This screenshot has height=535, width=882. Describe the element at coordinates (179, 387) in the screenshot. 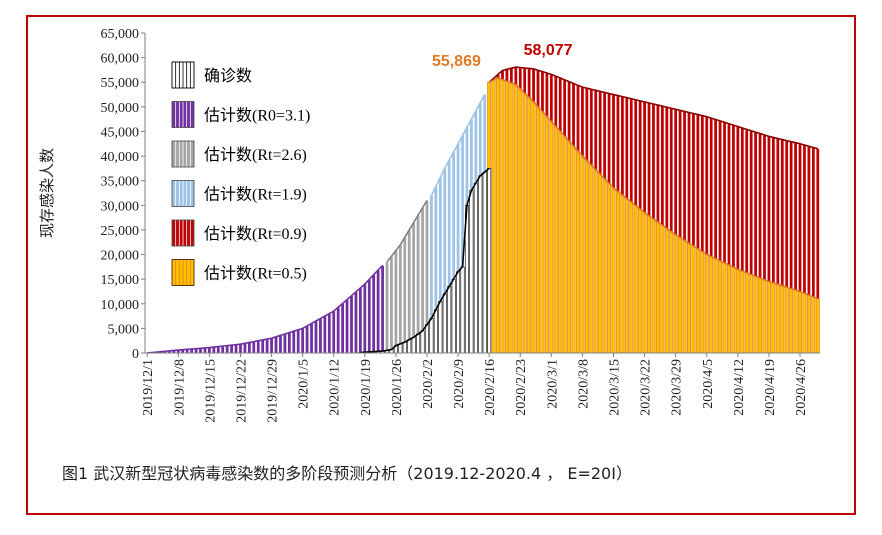

I see `x-tick-label: 2019/12/8` at that location.